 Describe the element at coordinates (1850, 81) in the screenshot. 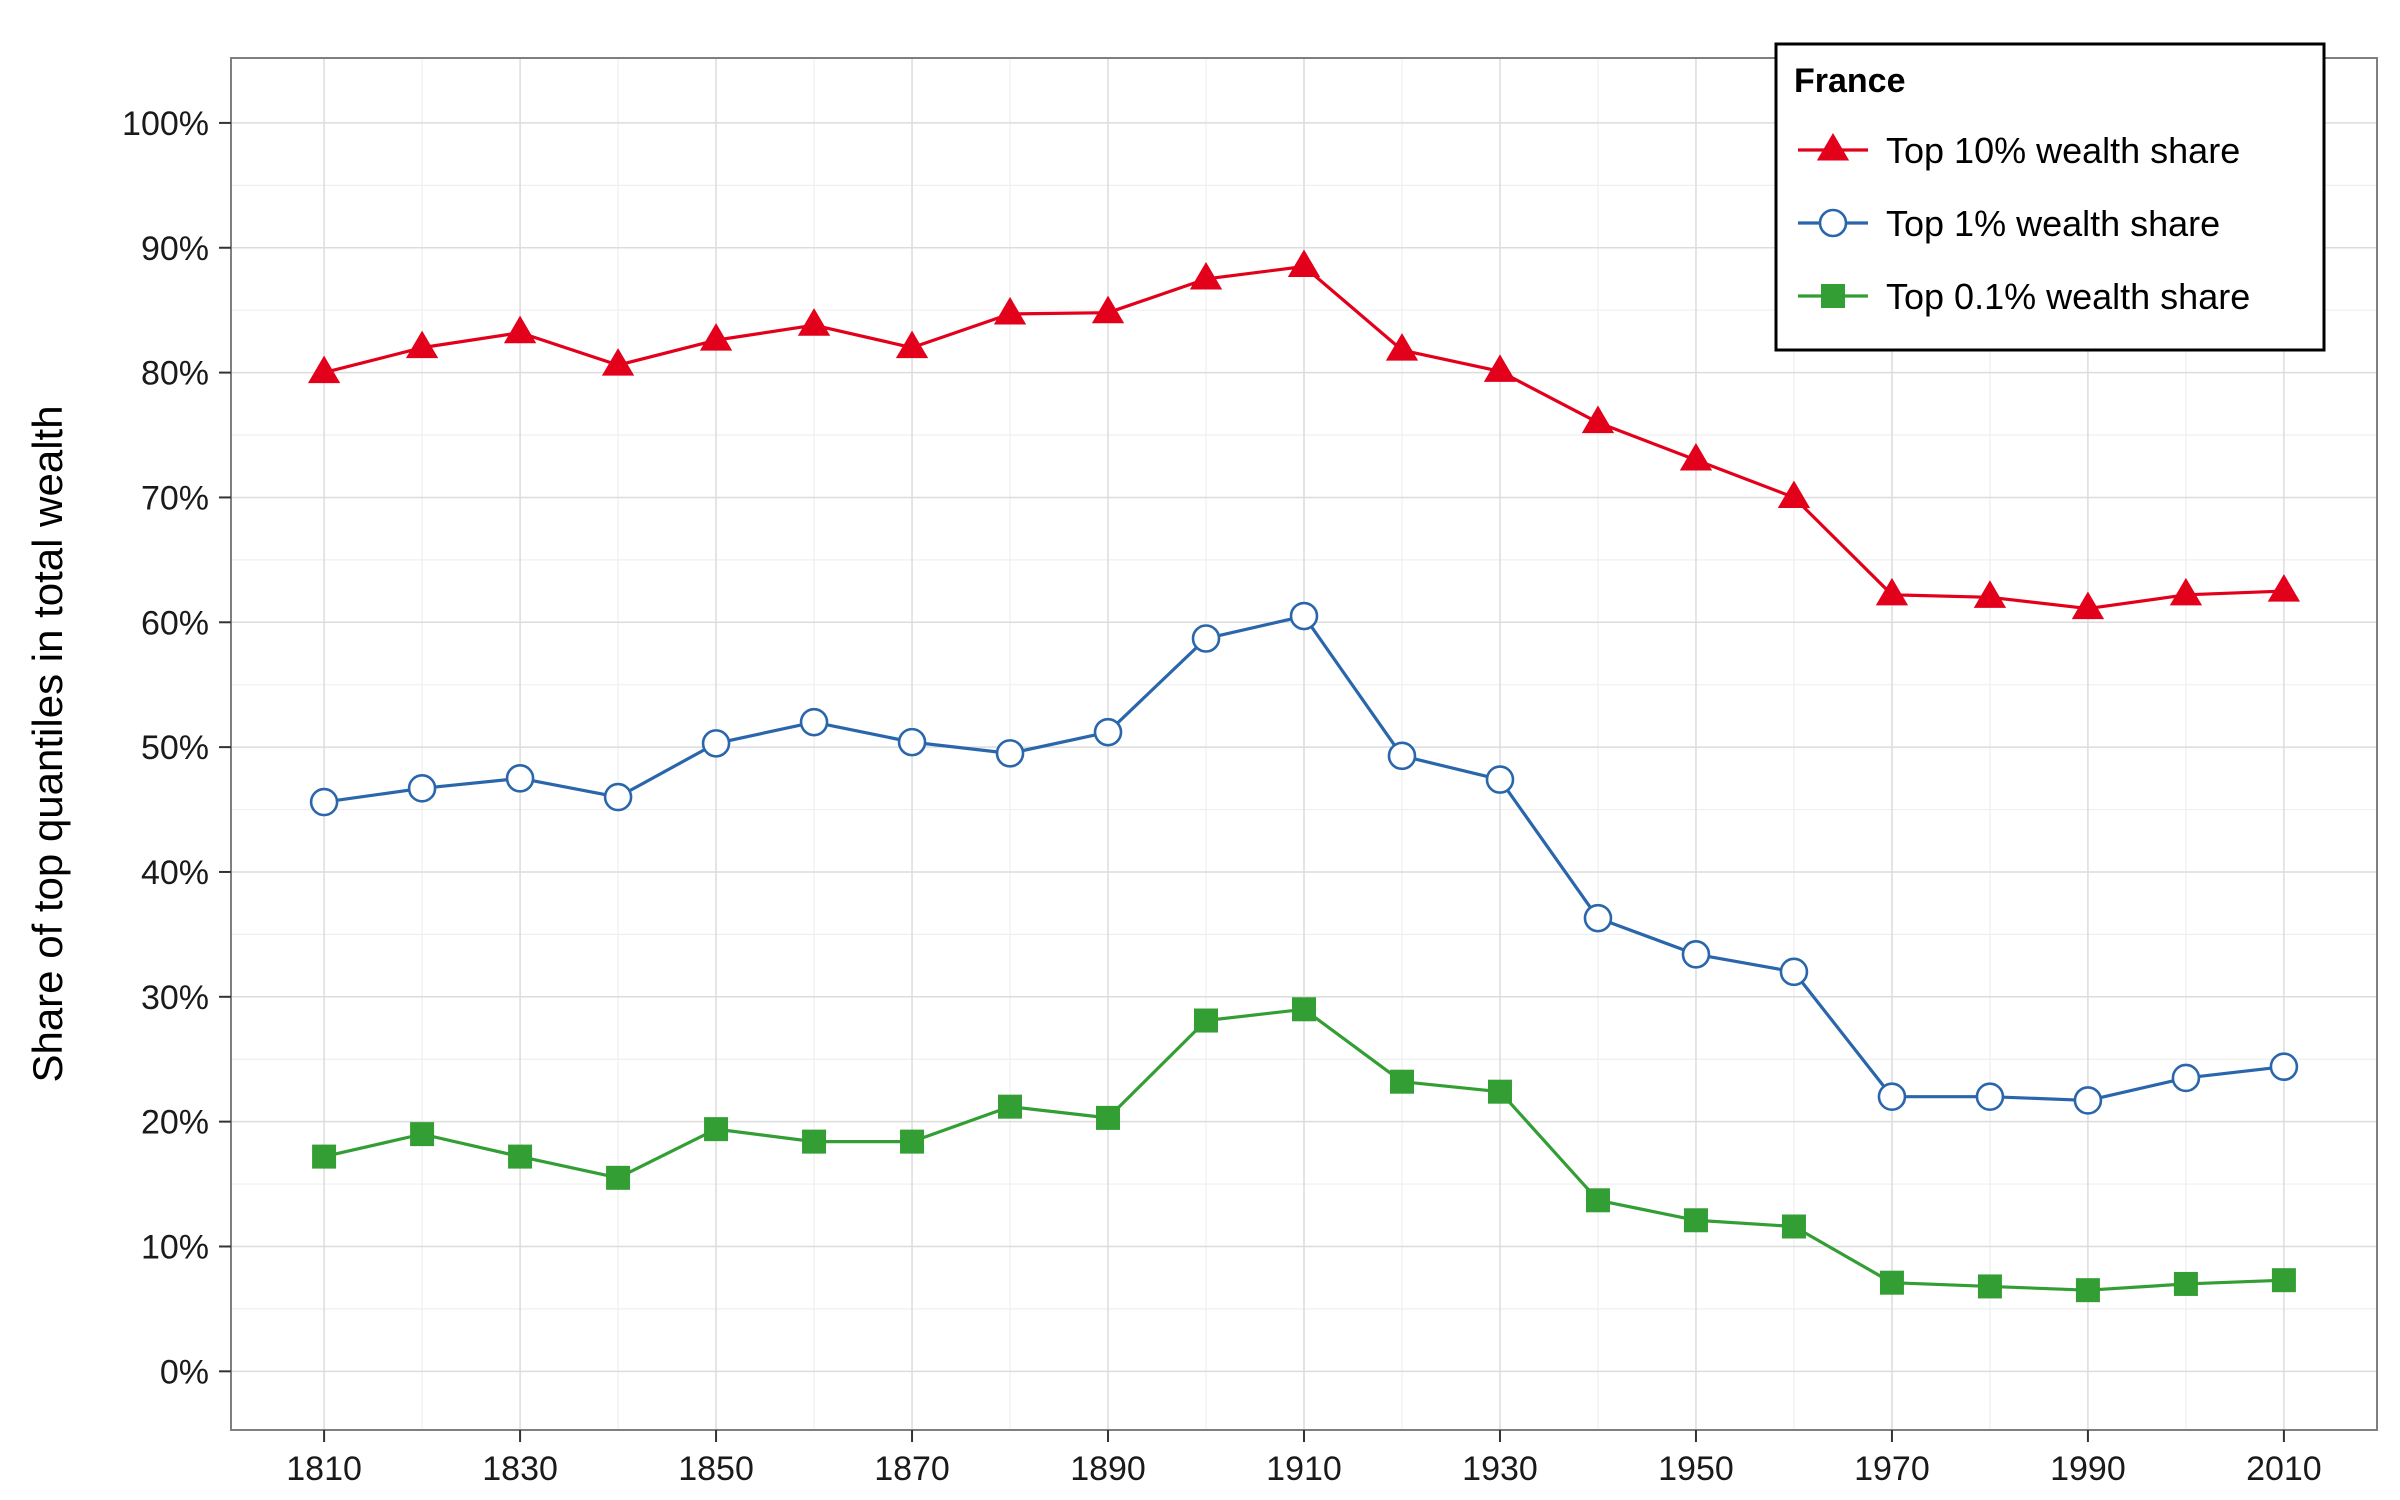

I see `legend-title: France` at that location.